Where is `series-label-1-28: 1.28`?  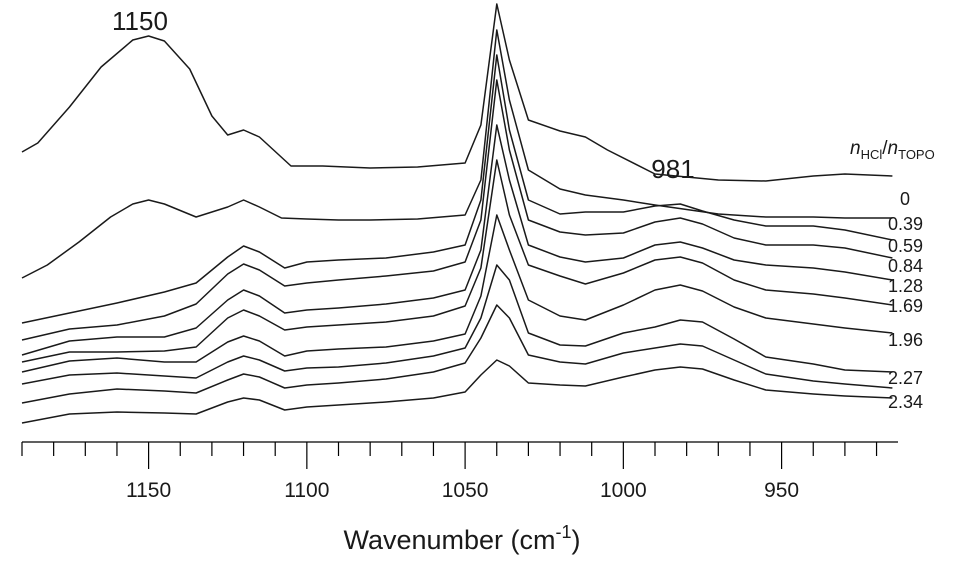 series-label-1-28: 1.28 is located at coordinates (905, 286).